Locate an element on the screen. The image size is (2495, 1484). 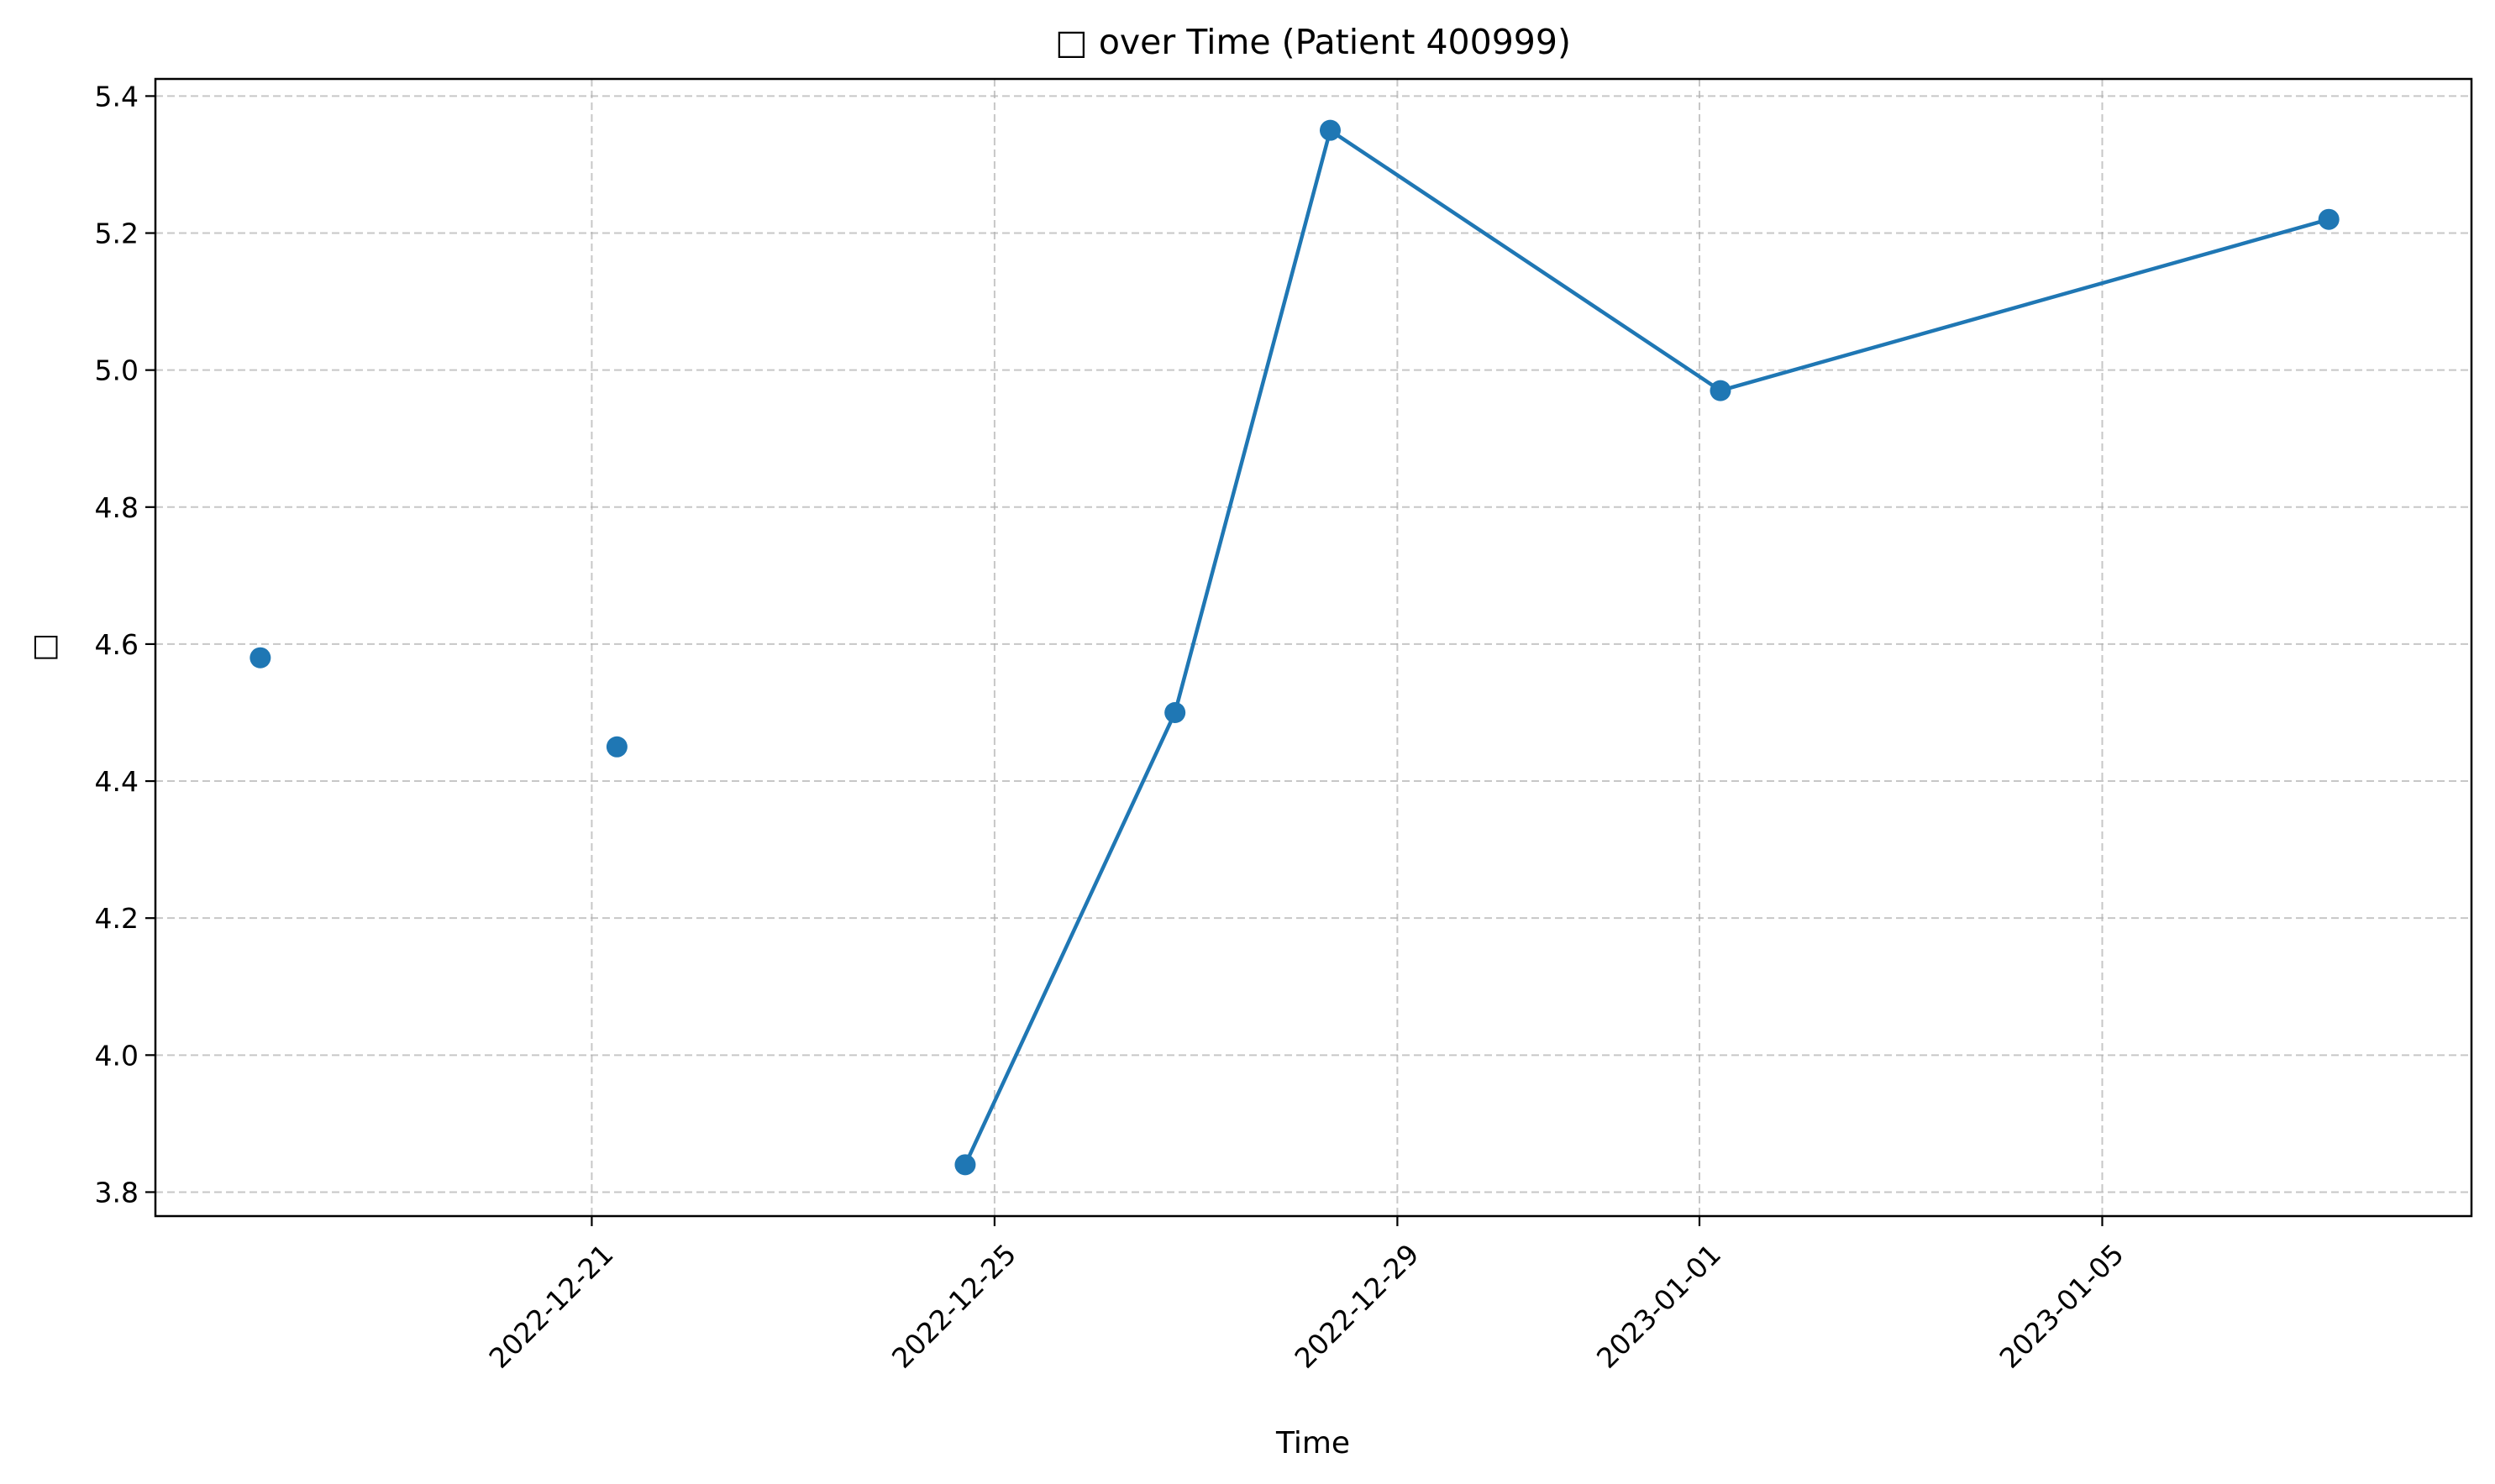
y-tick-label: 3.8 is located at coordinates (117, 1193).